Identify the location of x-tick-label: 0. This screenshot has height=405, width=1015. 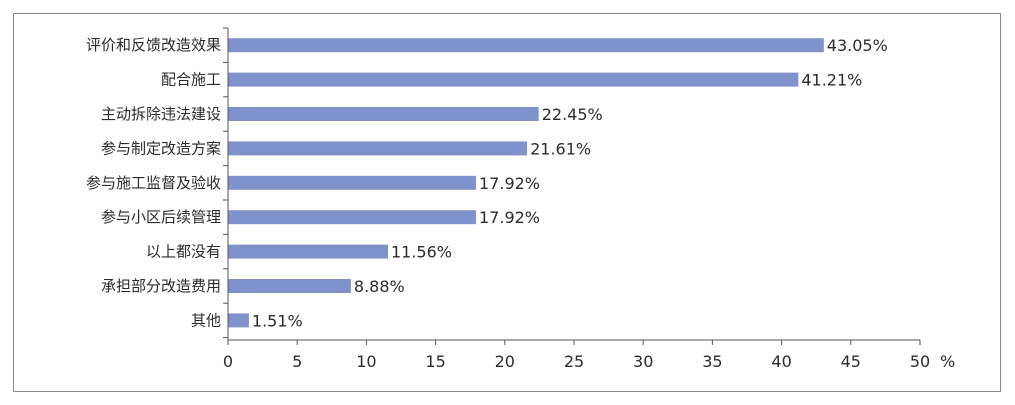
(228, 361).